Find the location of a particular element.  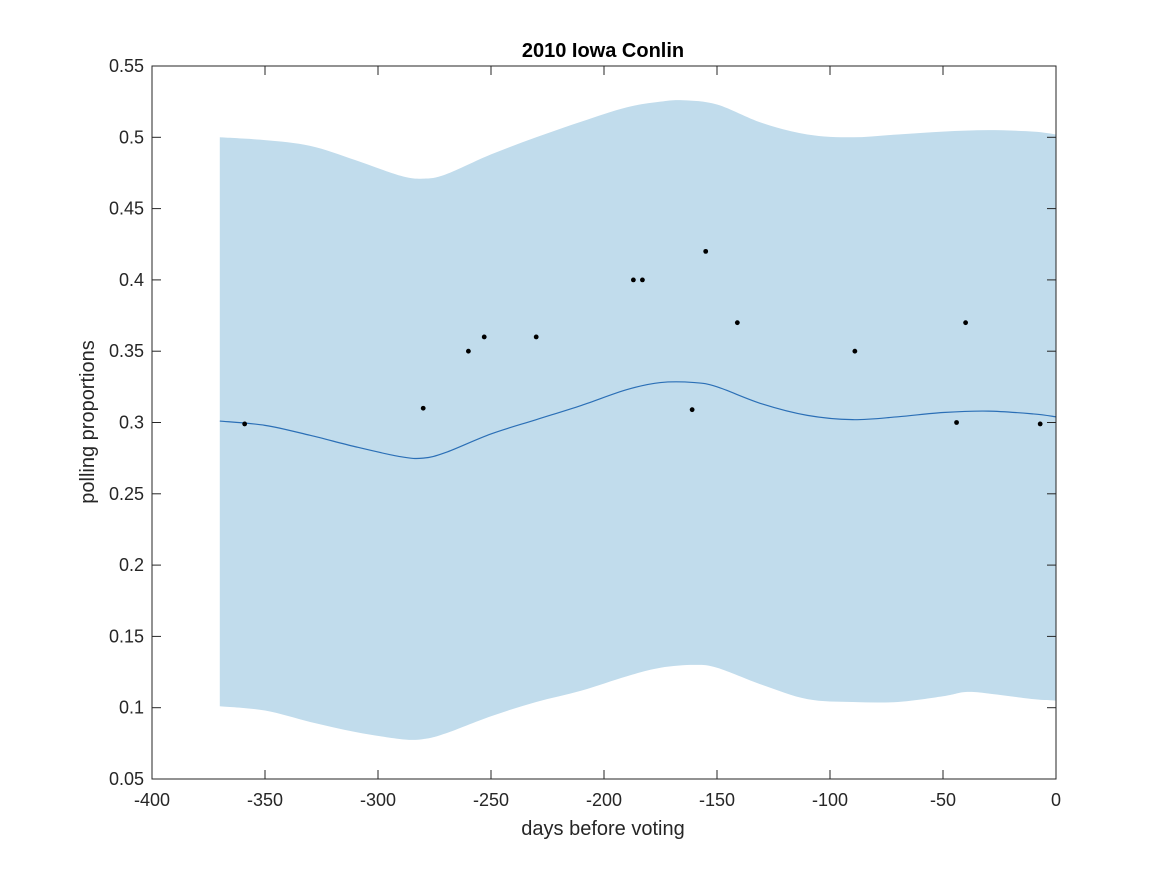

x-tick-label: -350 is located at coordinates (265, 800).